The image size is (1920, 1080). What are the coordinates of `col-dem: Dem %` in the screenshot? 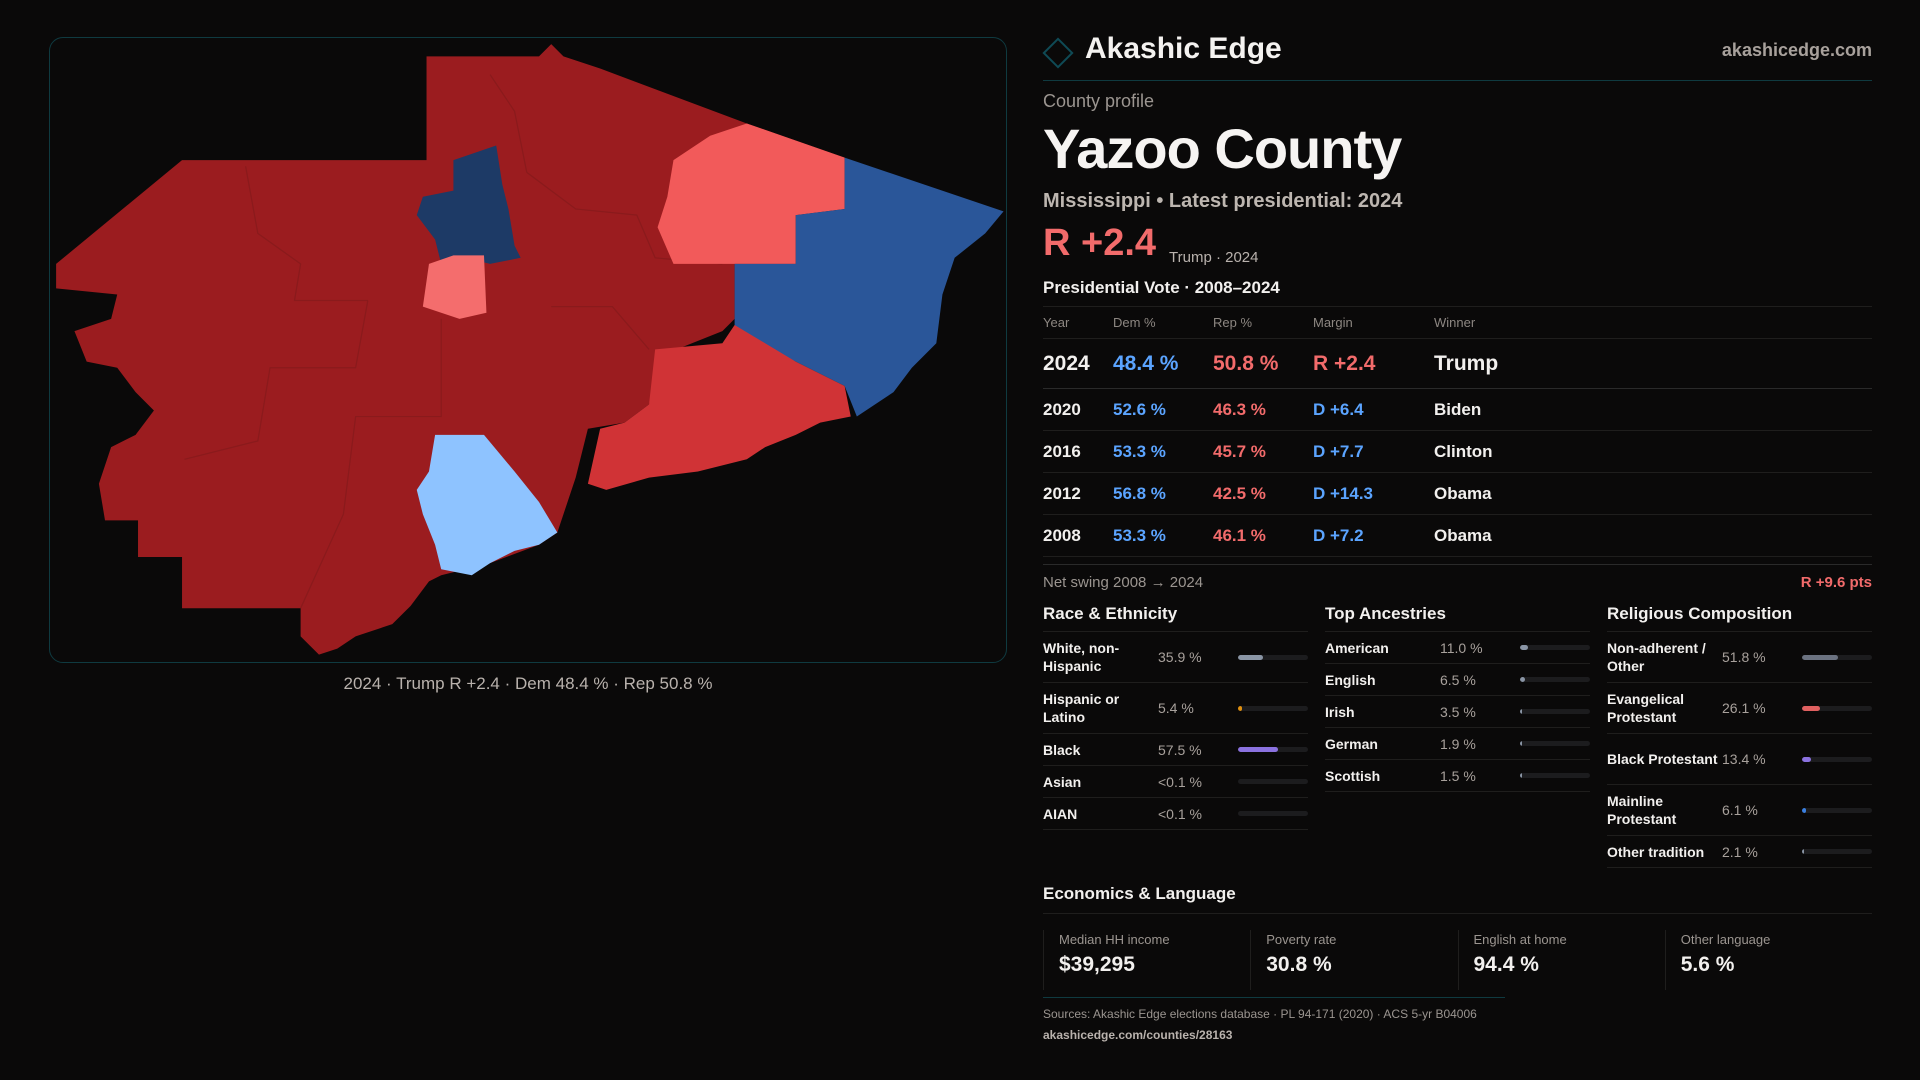 It's located at (1163, 322).